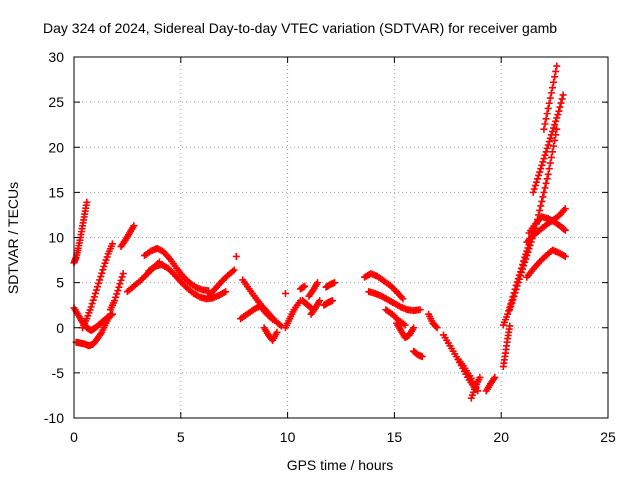 The image size is (640, 480). I want to click on x-tick-label: 0, so click(74, 437).